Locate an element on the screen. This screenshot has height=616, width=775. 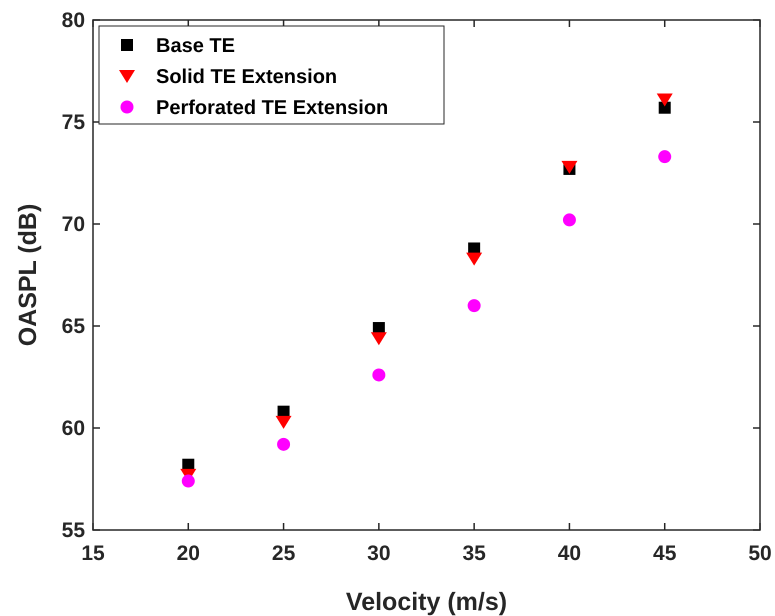
y-tick-label: 80 is located at coordinates (73, 20).